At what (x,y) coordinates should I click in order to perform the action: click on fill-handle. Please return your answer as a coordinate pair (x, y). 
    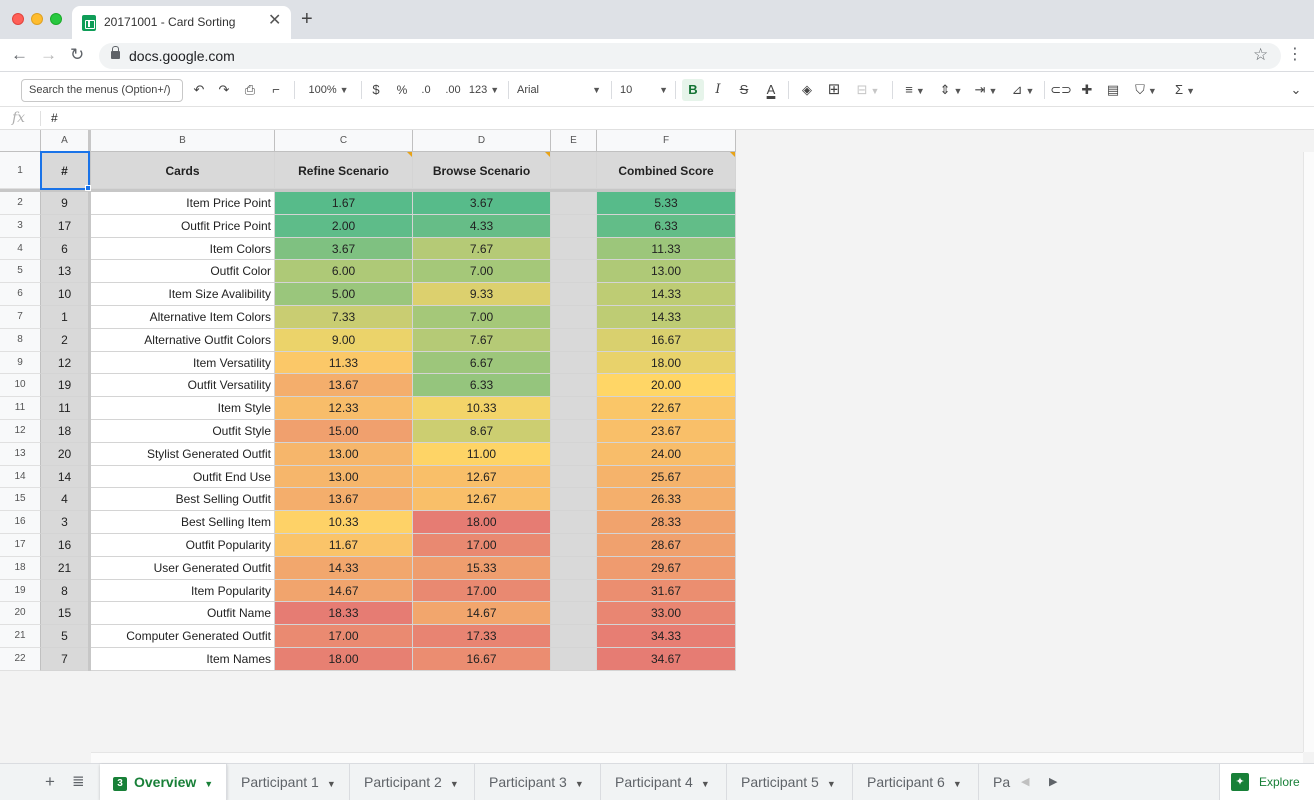
    Looking at the image, I should click on (88, 188).